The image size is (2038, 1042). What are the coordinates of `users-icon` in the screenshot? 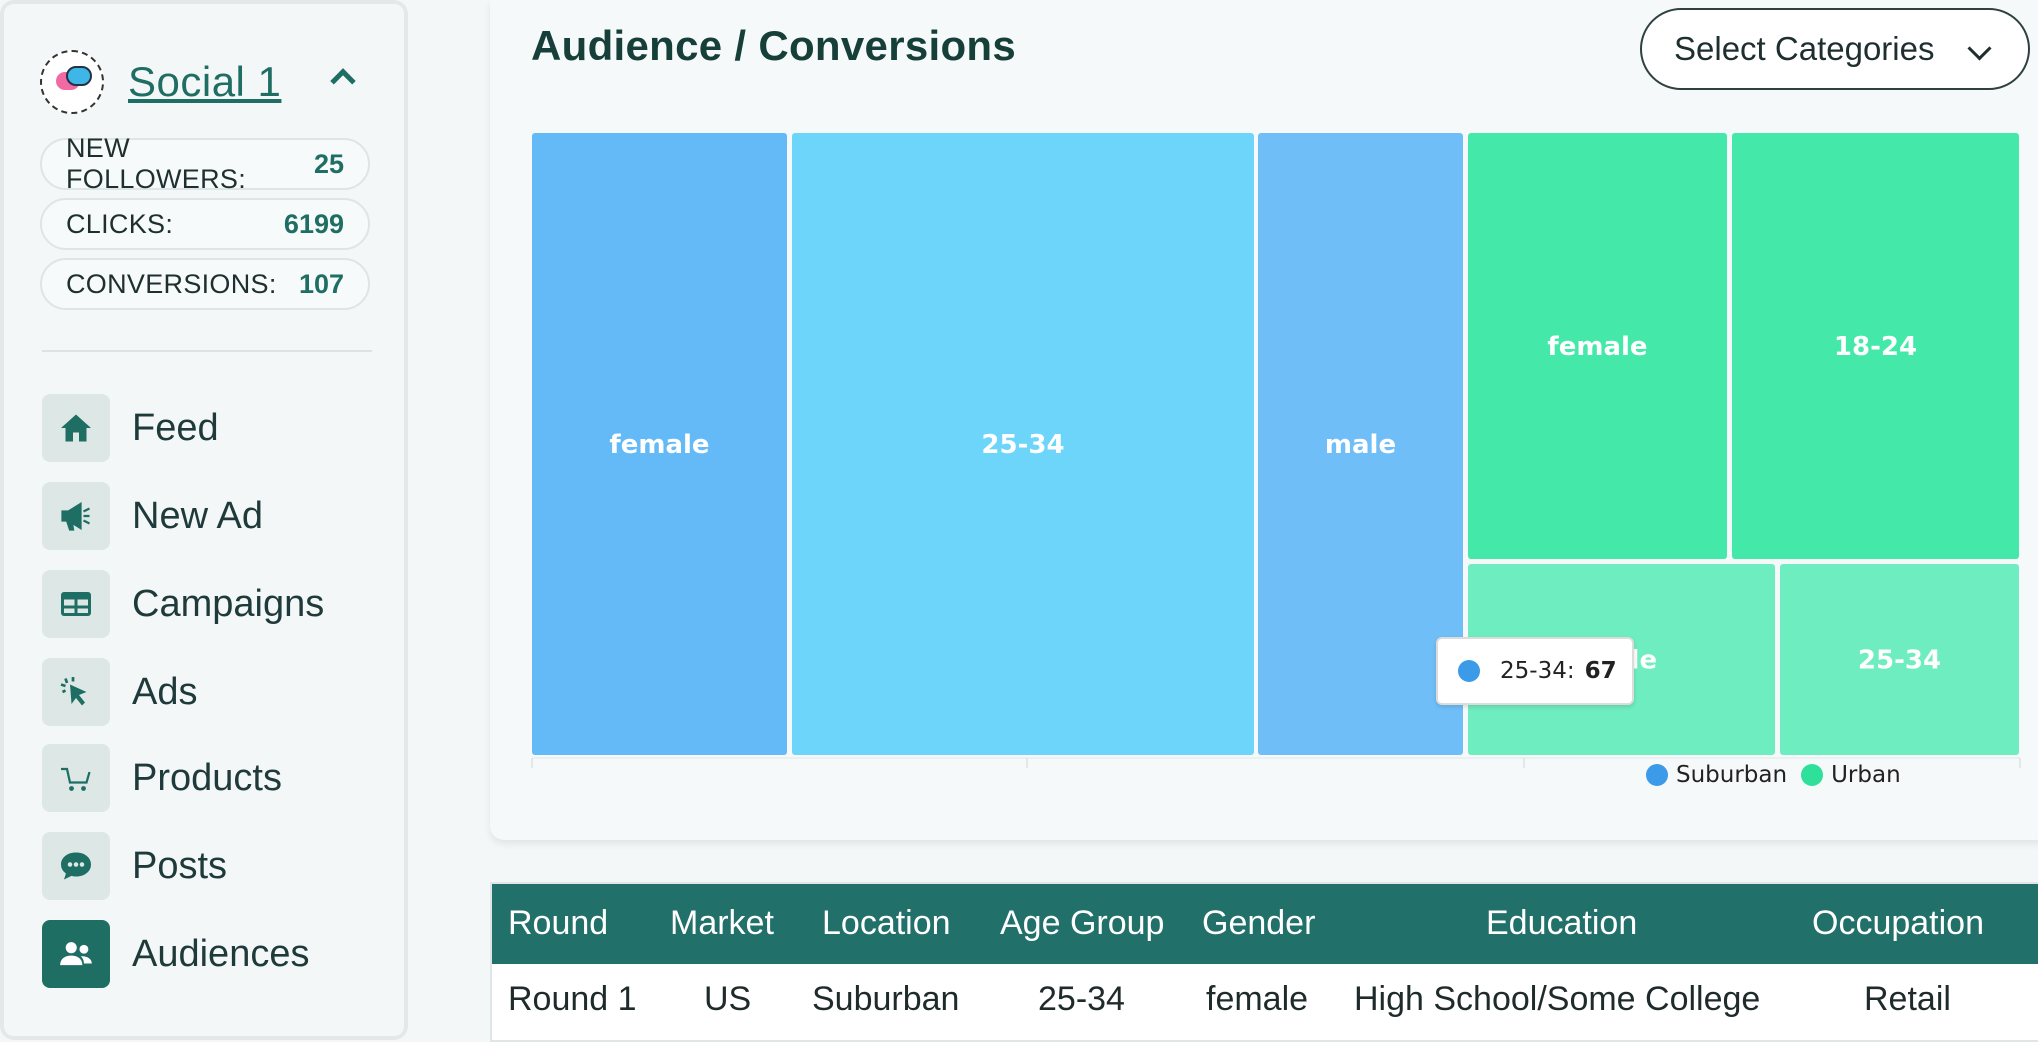 It's located at (76, 954).